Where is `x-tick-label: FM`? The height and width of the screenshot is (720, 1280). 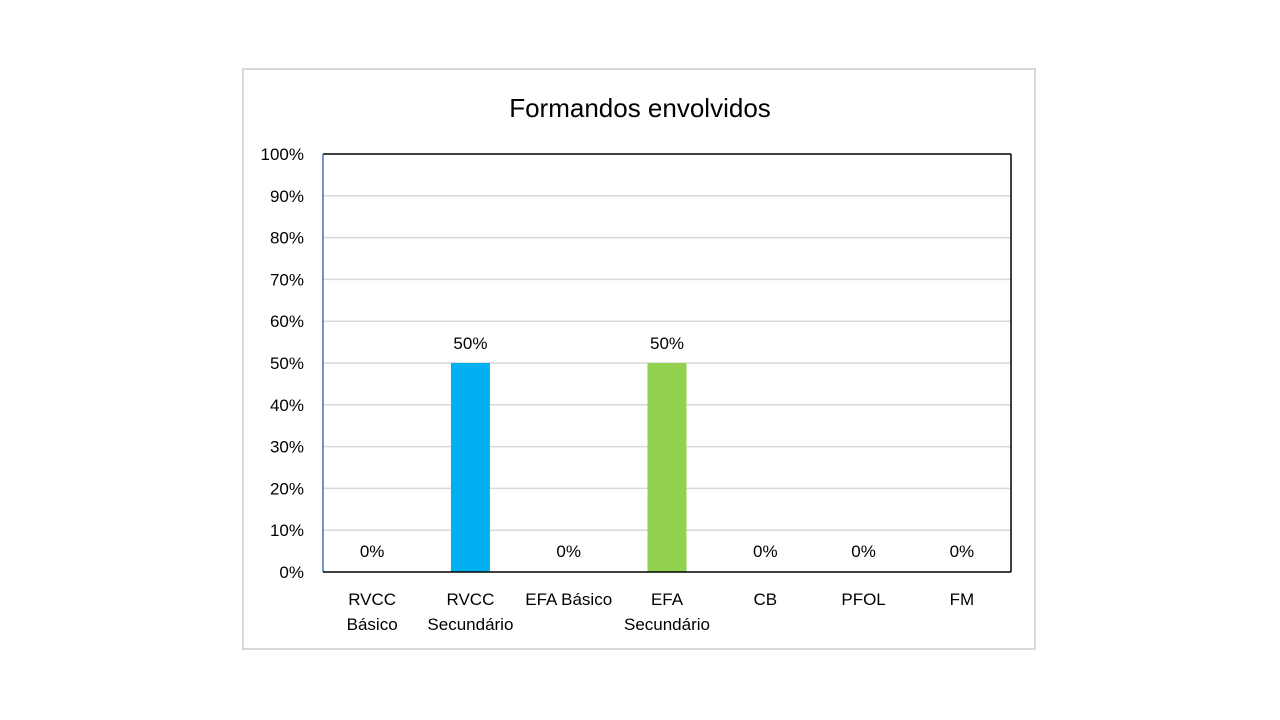
x-tick-label: FM is located at coordinates (962, 599).